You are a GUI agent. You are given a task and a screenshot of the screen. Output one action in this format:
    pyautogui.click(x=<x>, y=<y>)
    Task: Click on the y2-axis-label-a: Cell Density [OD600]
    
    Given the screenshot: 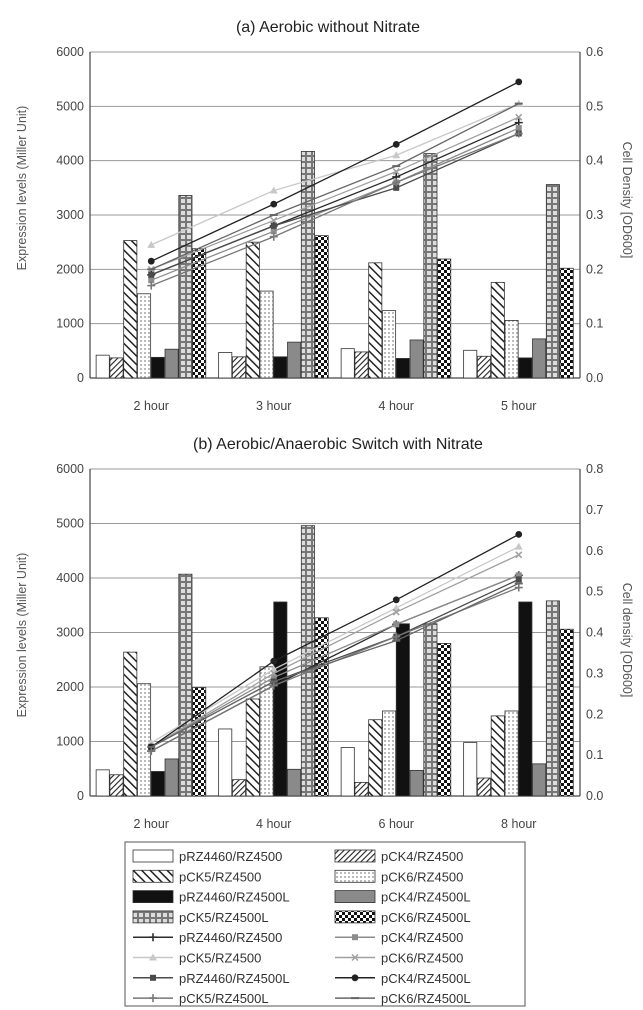 What is the action you would take?
    pyautogui.click(x=627, y=200)
    